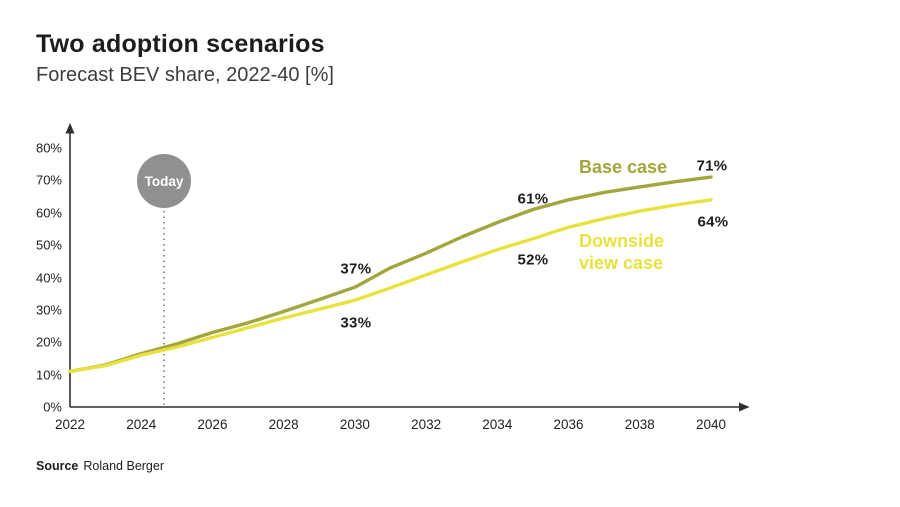 This screenshot has height=507, width=900. What do you see at coordinates (141, 424) in the screenshot?
I see `x-tick-2024: 2024` at bounding box center [141, 424].